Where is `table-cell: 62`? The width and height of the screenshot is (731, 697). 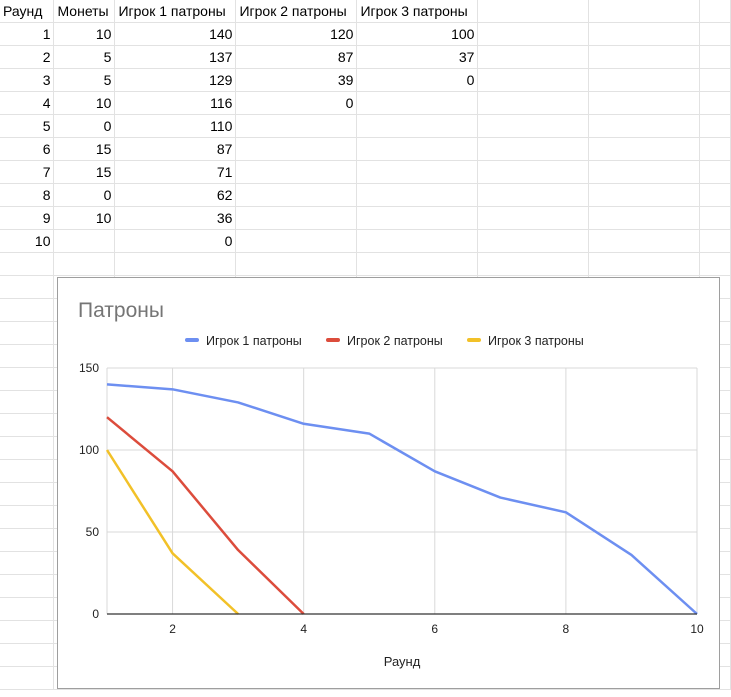
table-cell: 62 is located at coordinates (175, 195).